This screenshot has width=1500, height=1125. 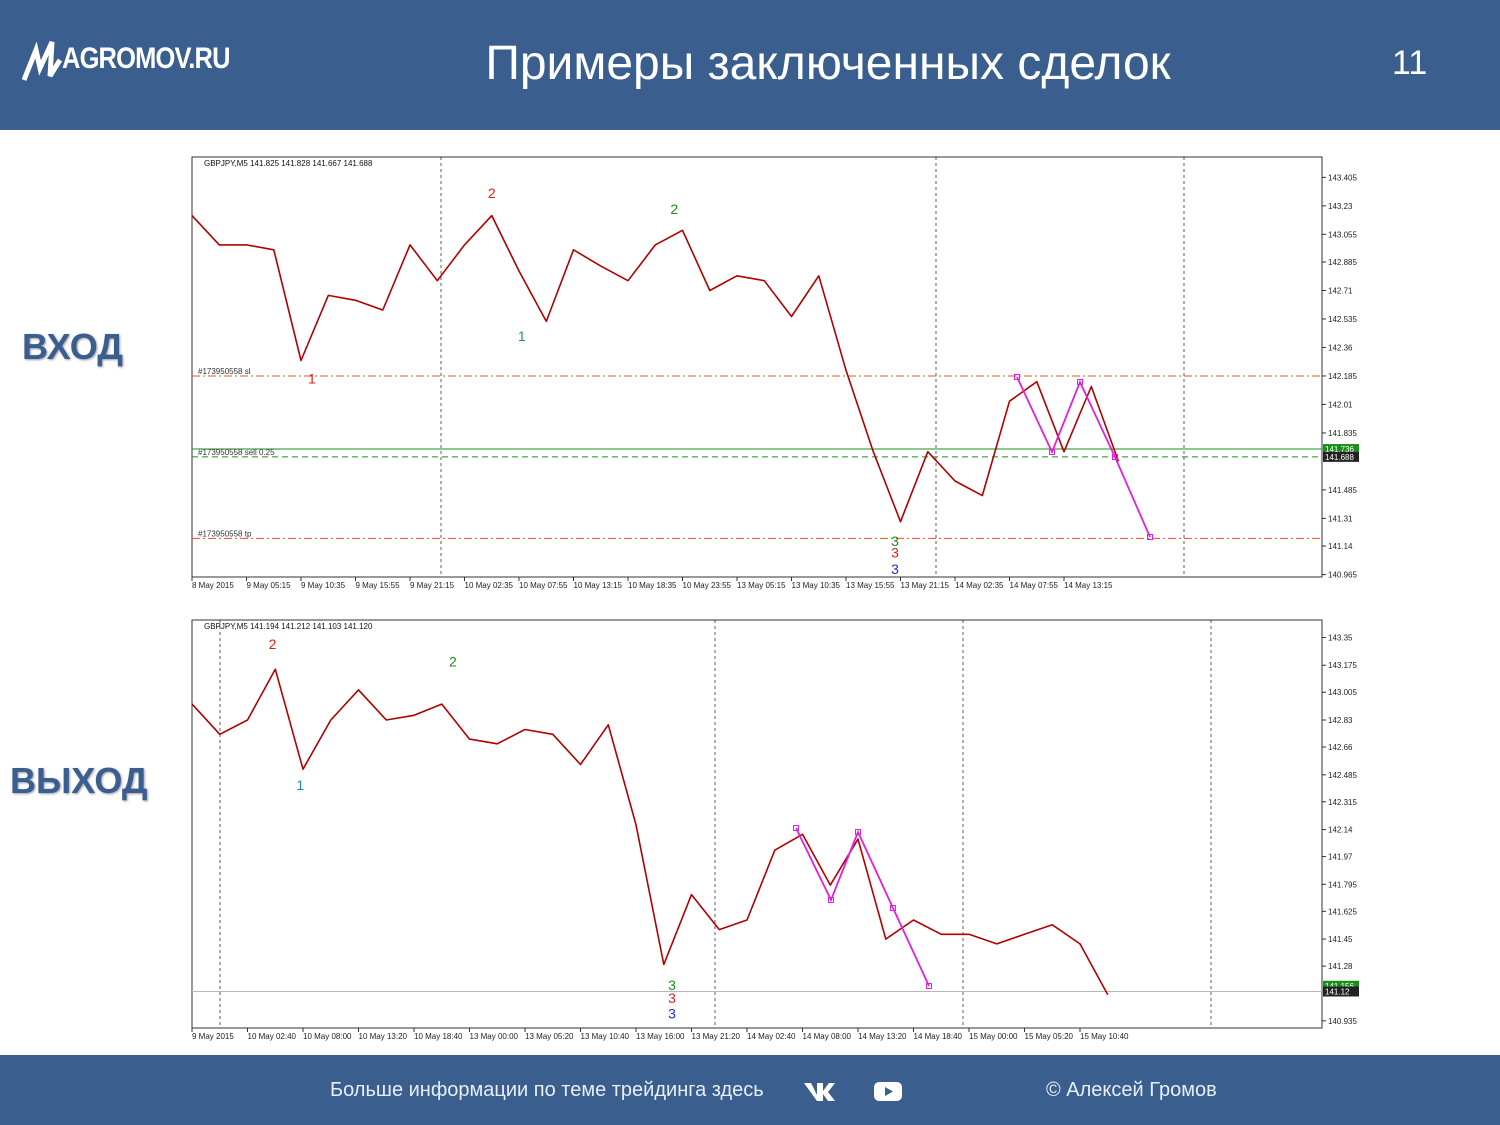 I want to click on y-tick-label: 140.965, so click(x=1342, y=575).